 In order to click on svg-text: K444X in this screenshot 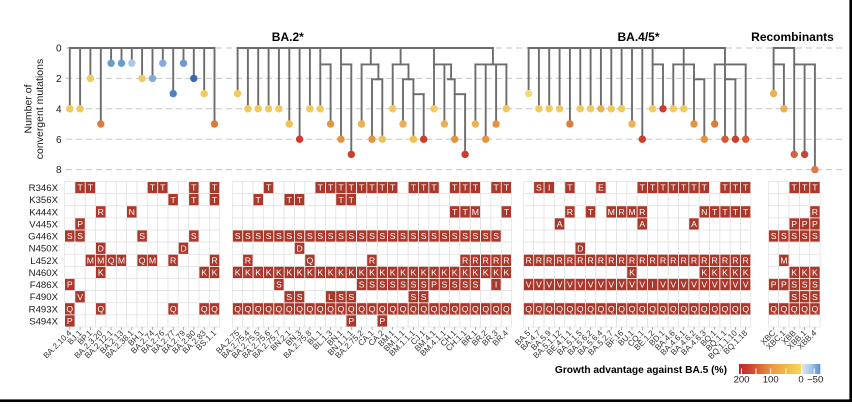, I will do `click(43, 212)`.